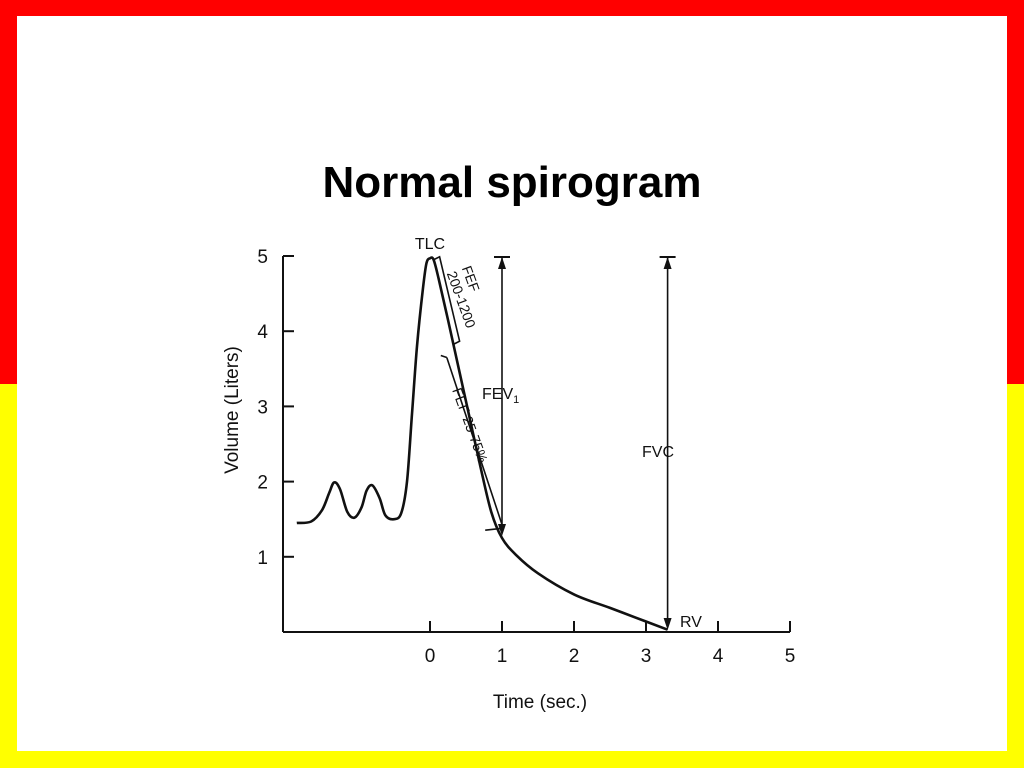 This screenshot has width=1024, height=768. What do you see at coordinates (646, 656) in the screenshot?
I see `x-tick-label-3: 3` at bounding box center [646, 656].